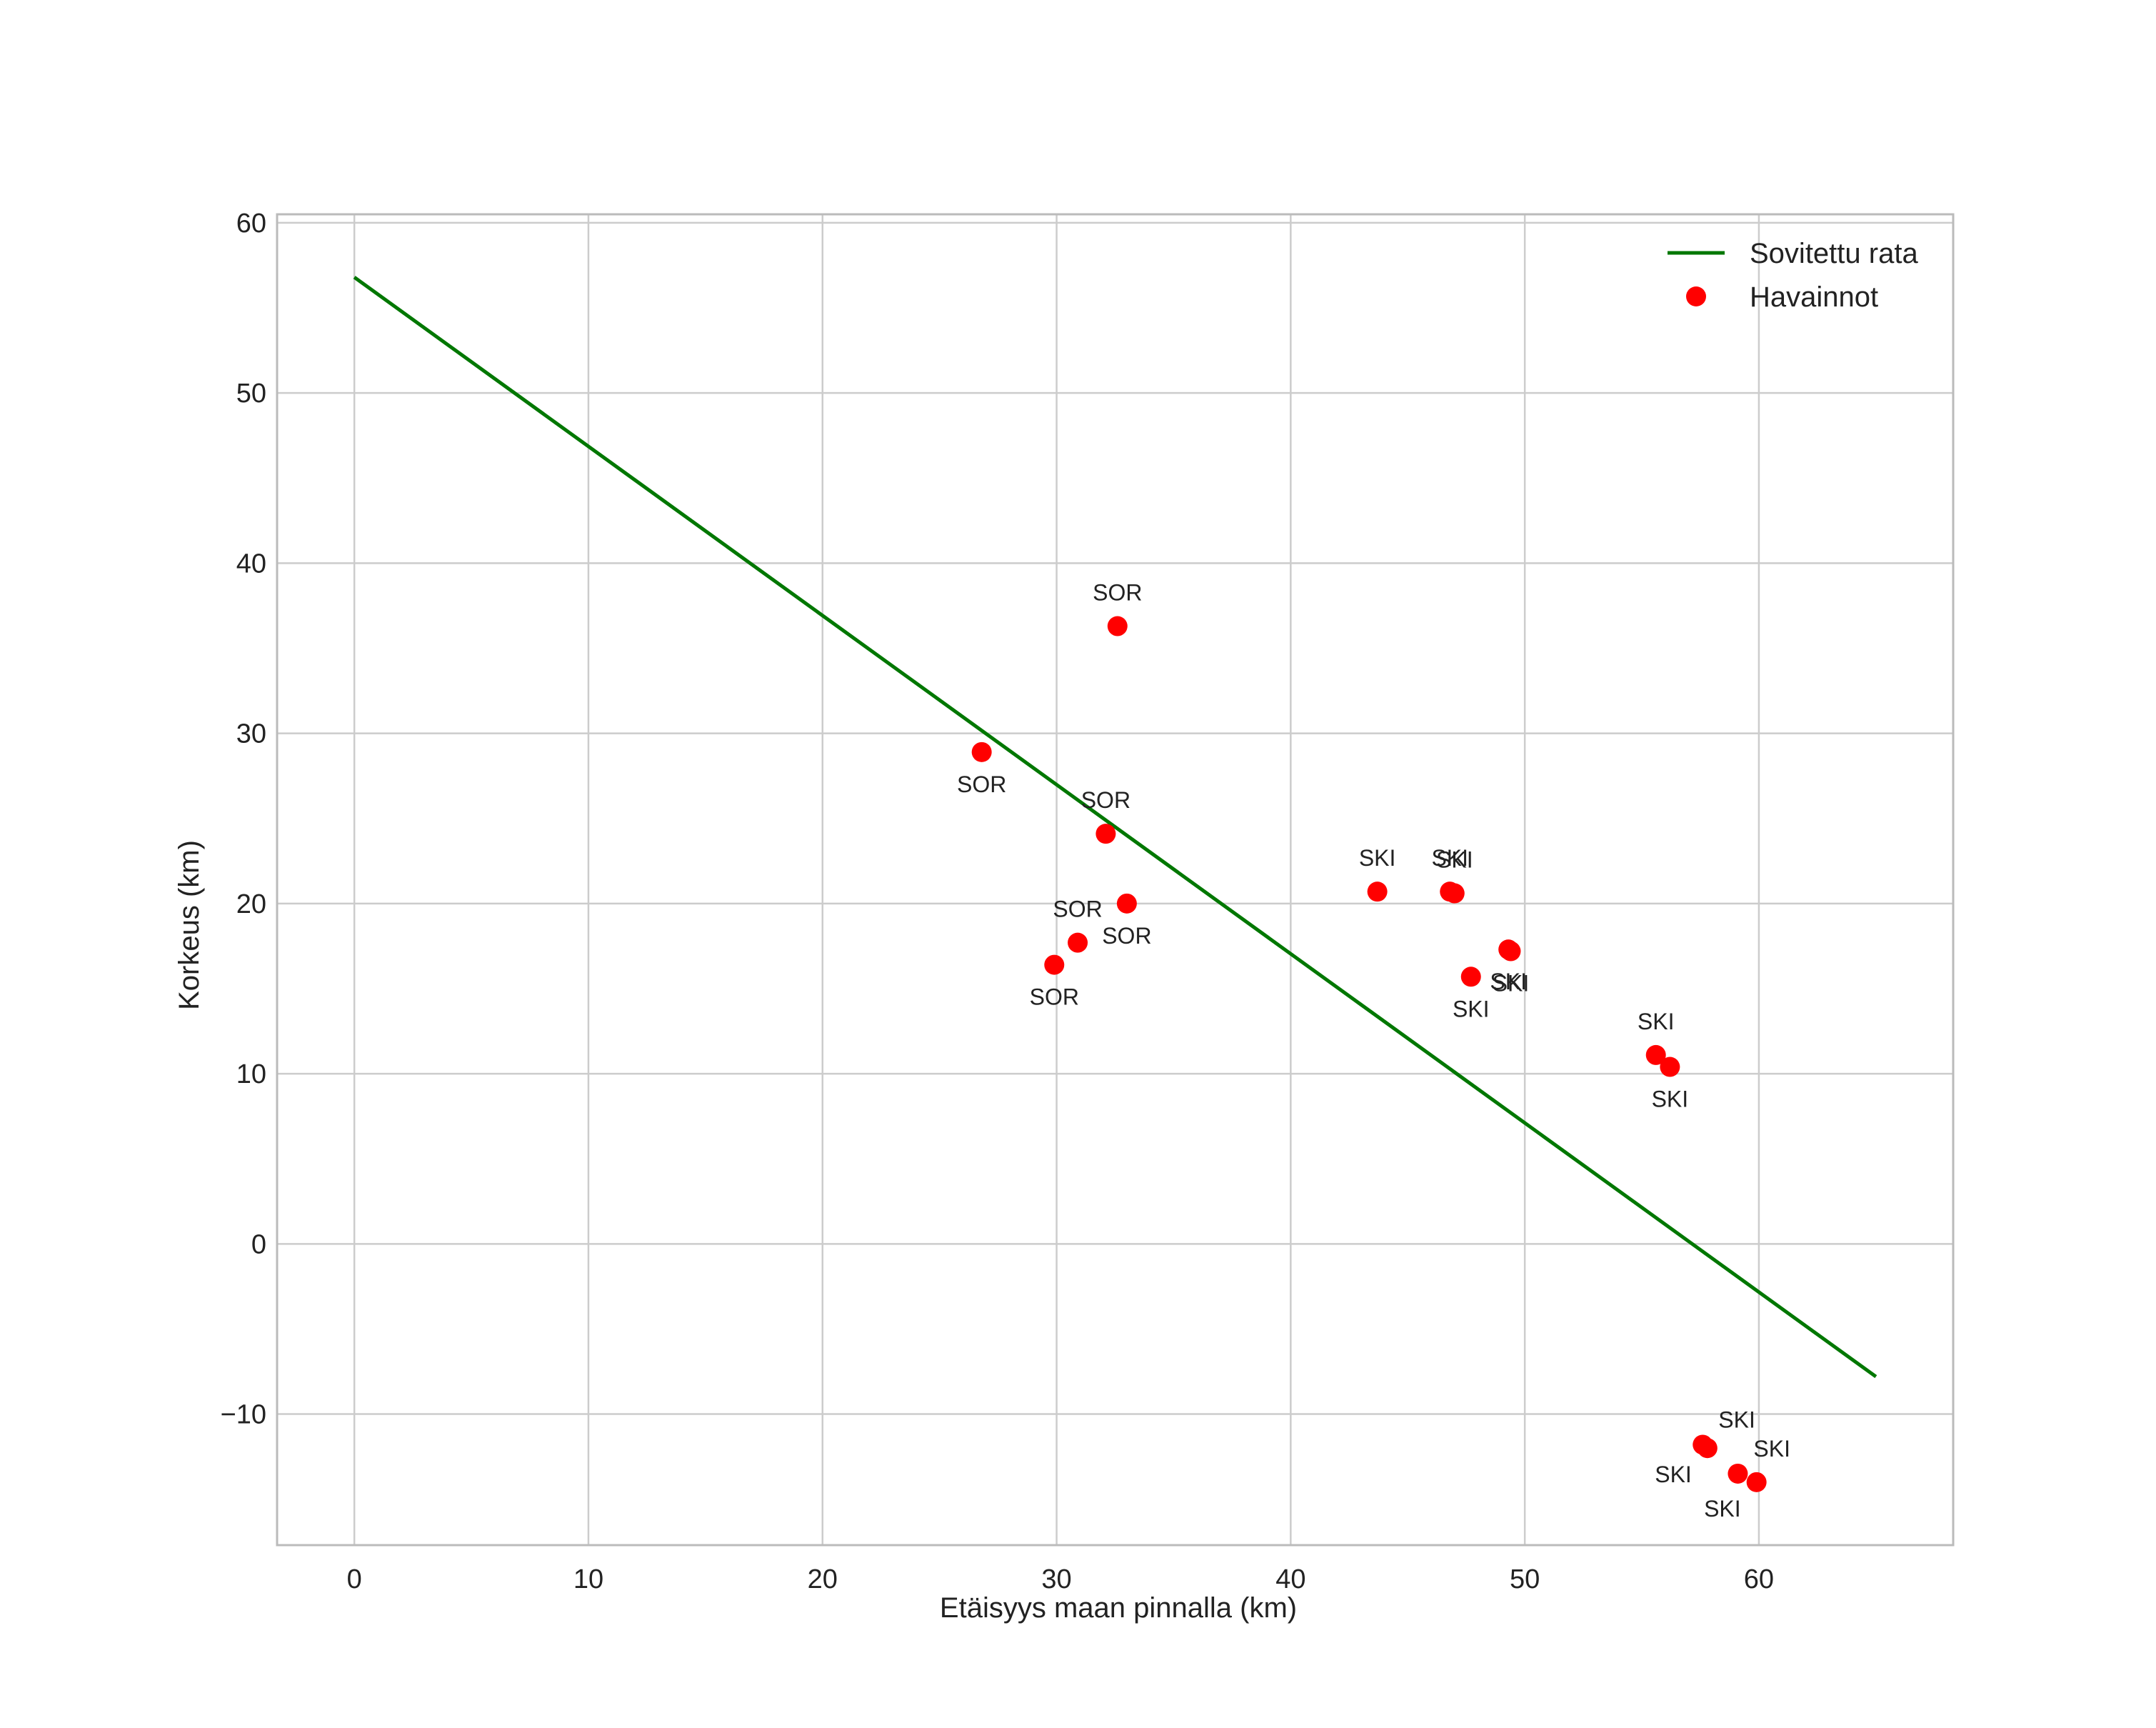 The height and width of the screenshot is (1728, 2156). Describe the element at coordinates (251, 904) in the screenshot. I see `y-tick-label: 20` at that location.